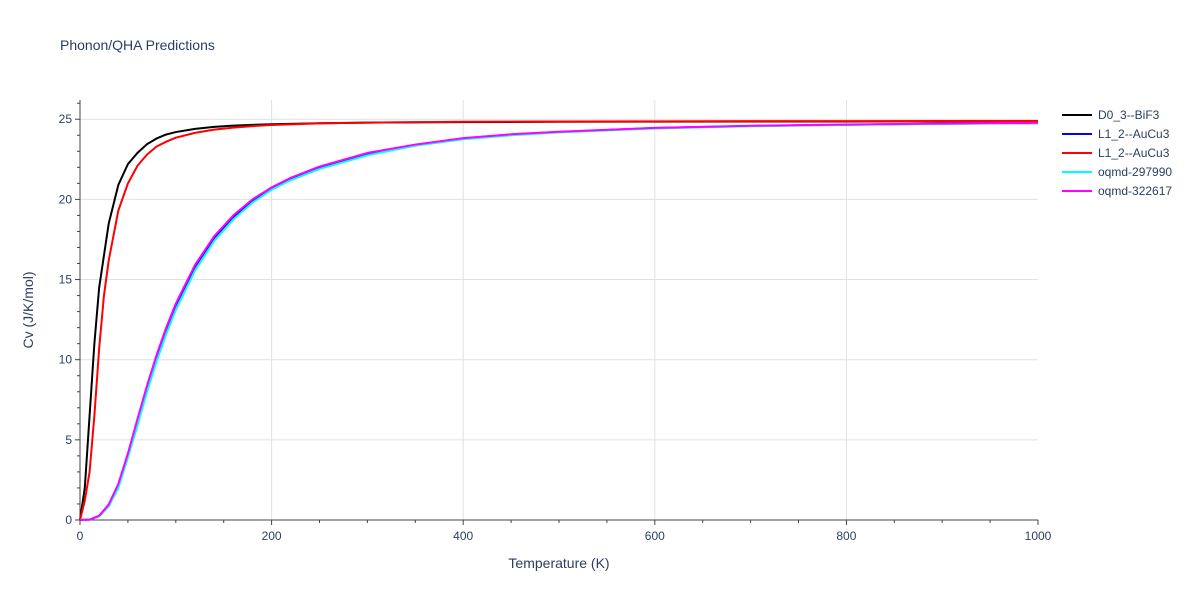  I want to click on legend-label: oqmd-297990, so click(1135, 172).